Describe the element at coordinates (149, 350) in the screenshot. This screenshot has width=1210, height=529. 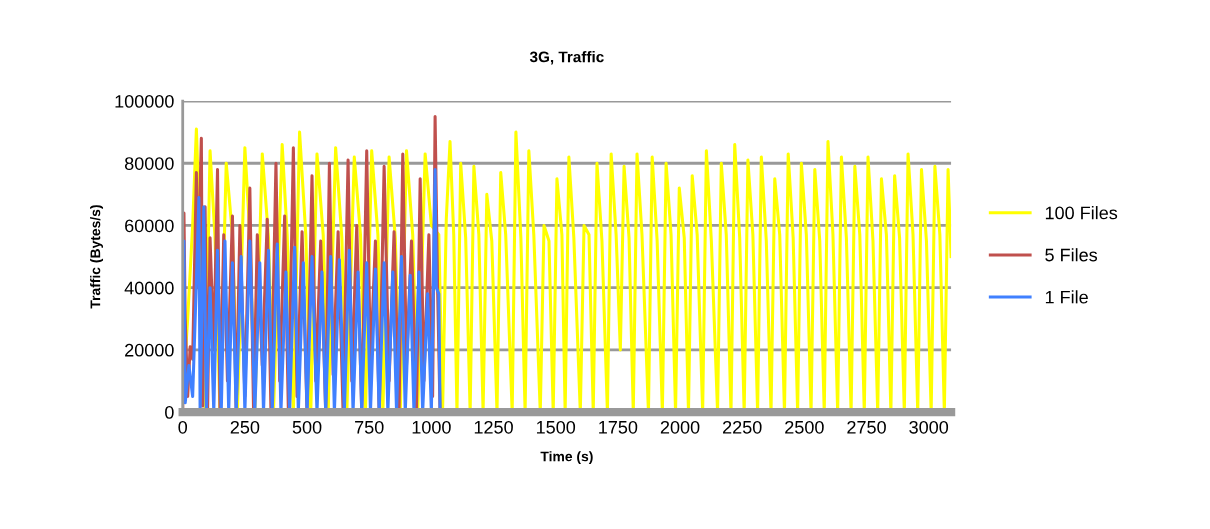
I see `y-tick-label: 20000` at that location.